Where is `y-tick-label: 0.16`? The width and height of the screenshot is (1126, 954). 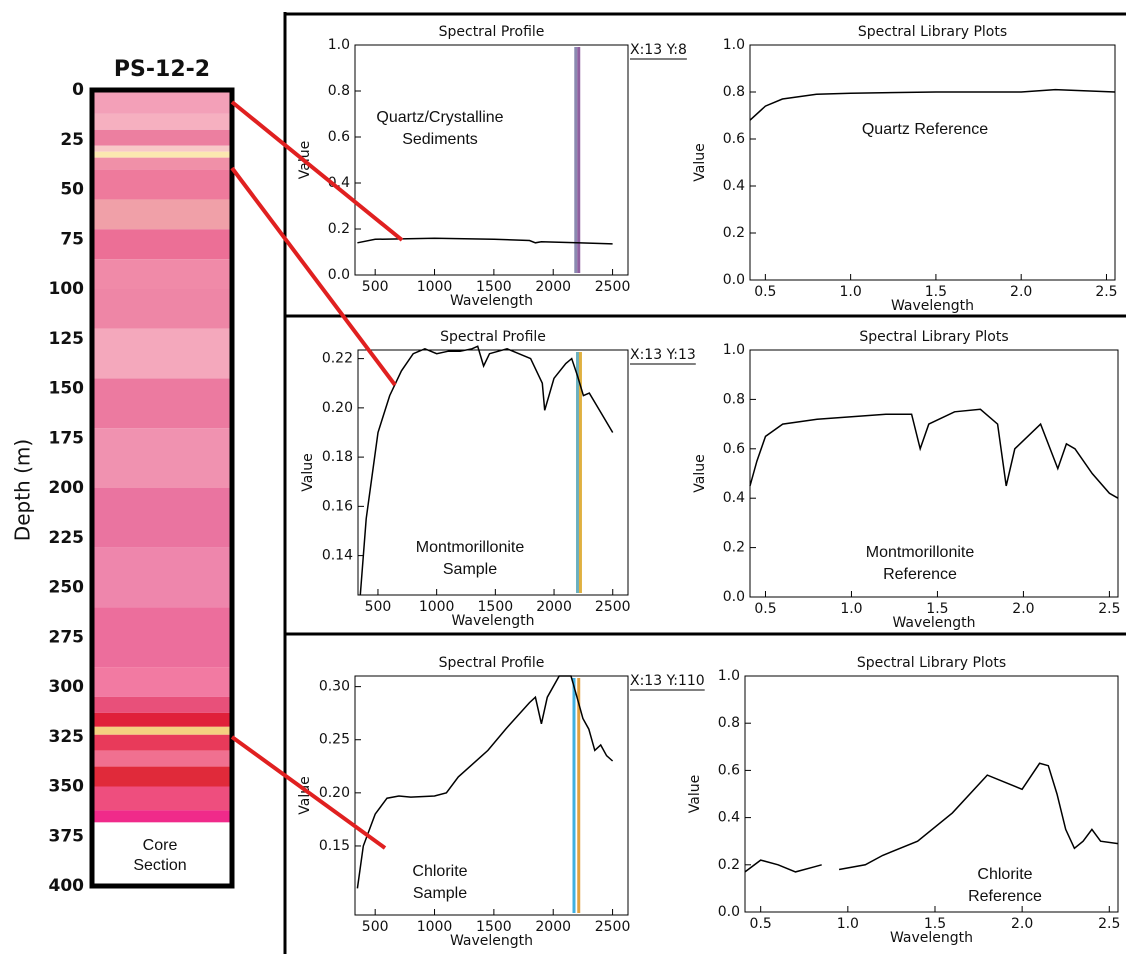
y-tick-label: 0.16 is located at coordinates (337, 506).